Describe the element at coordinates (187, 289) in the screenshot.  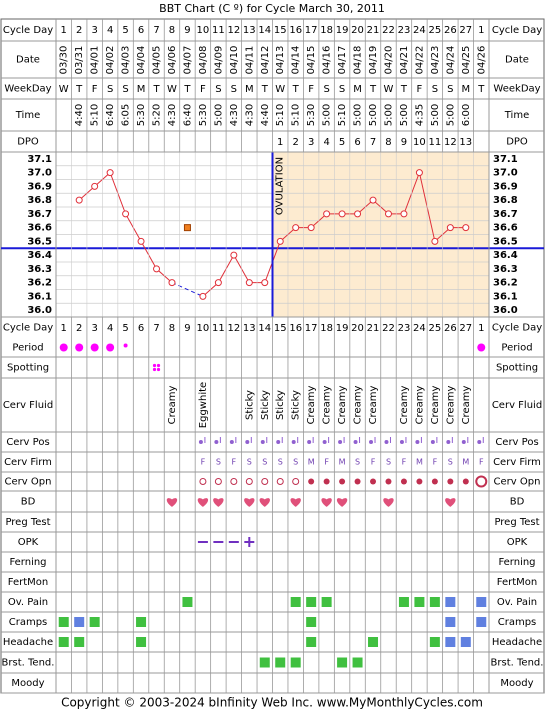
I see `temp-gap-dashed` at that location.